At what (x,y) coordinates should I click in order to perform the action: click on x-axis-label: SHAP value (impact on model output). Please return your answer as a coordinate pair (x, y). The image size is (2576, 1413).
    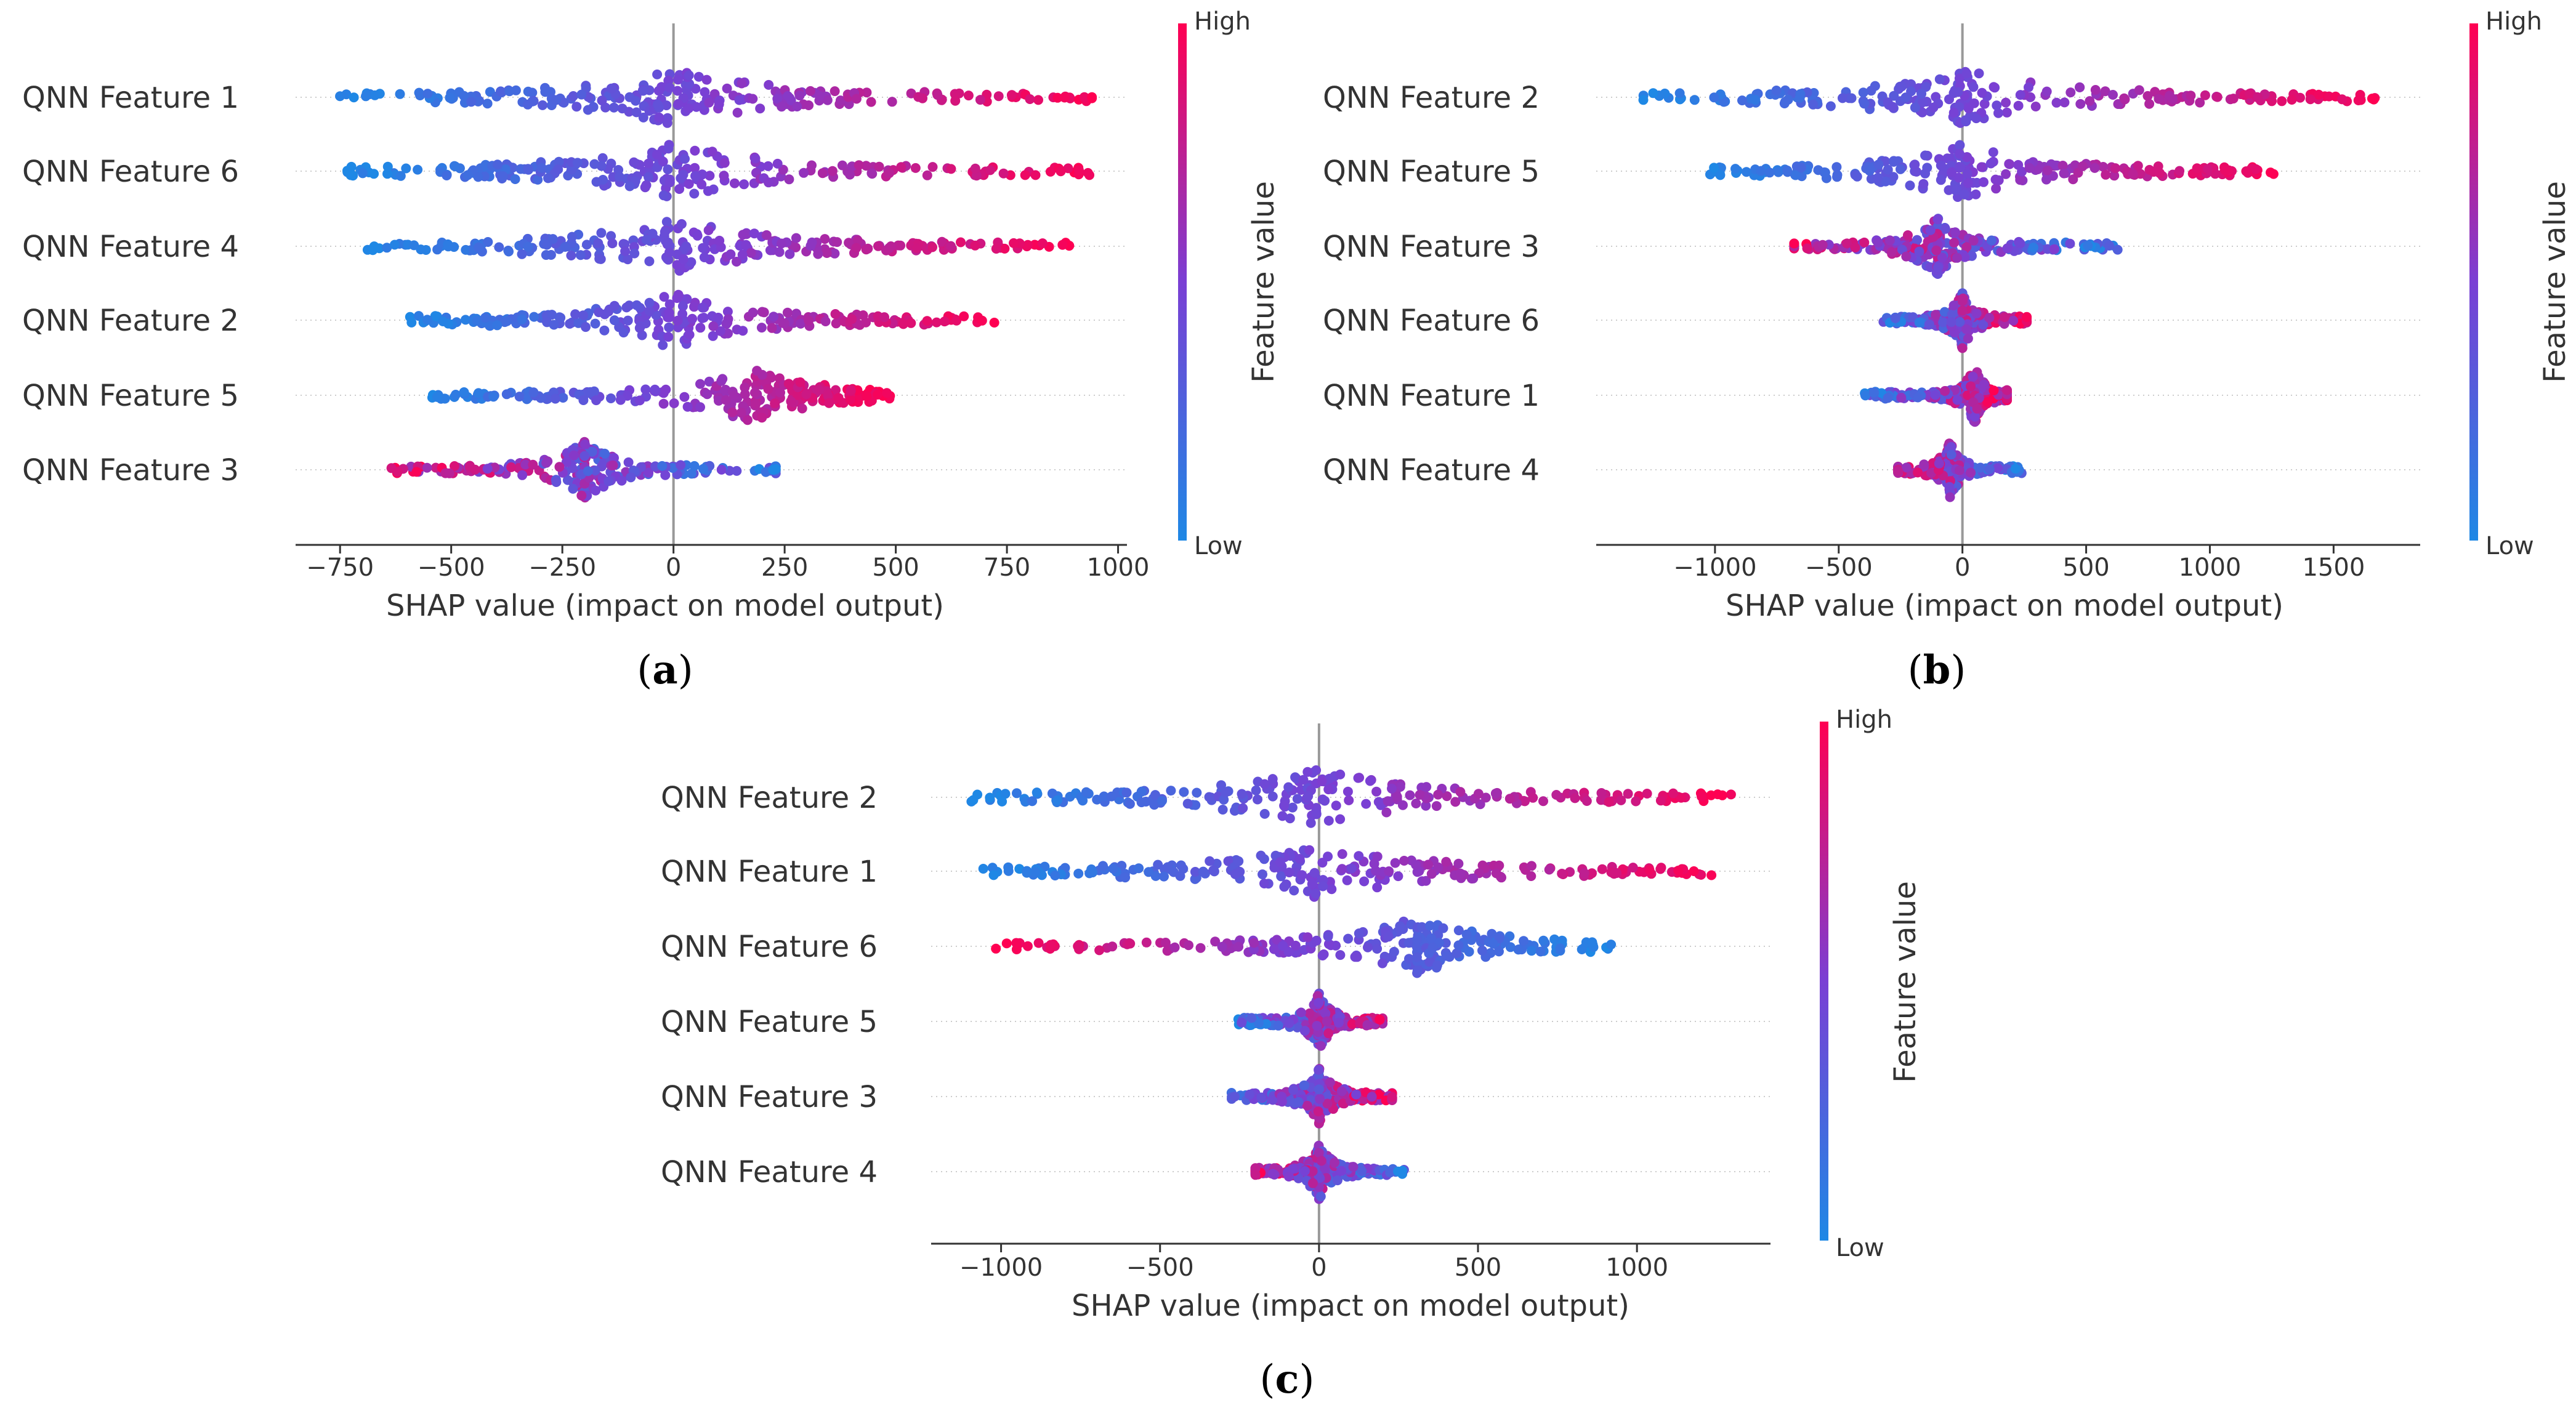
    Looking at the image, I should click on (665, 606).